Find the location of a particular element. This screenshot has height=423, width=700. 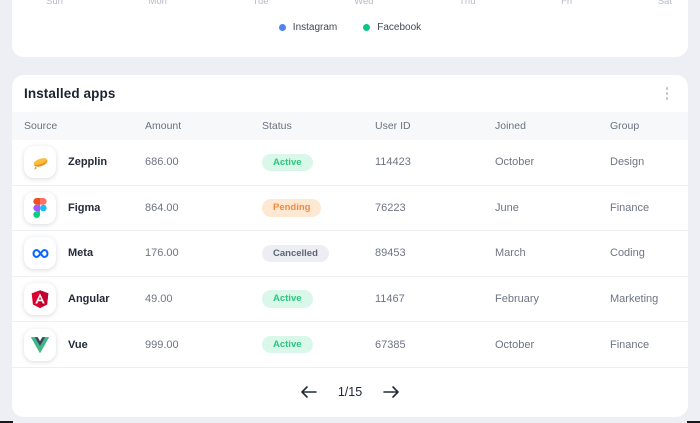

x-axis-label: Sat is located at coordinates (664, 3).